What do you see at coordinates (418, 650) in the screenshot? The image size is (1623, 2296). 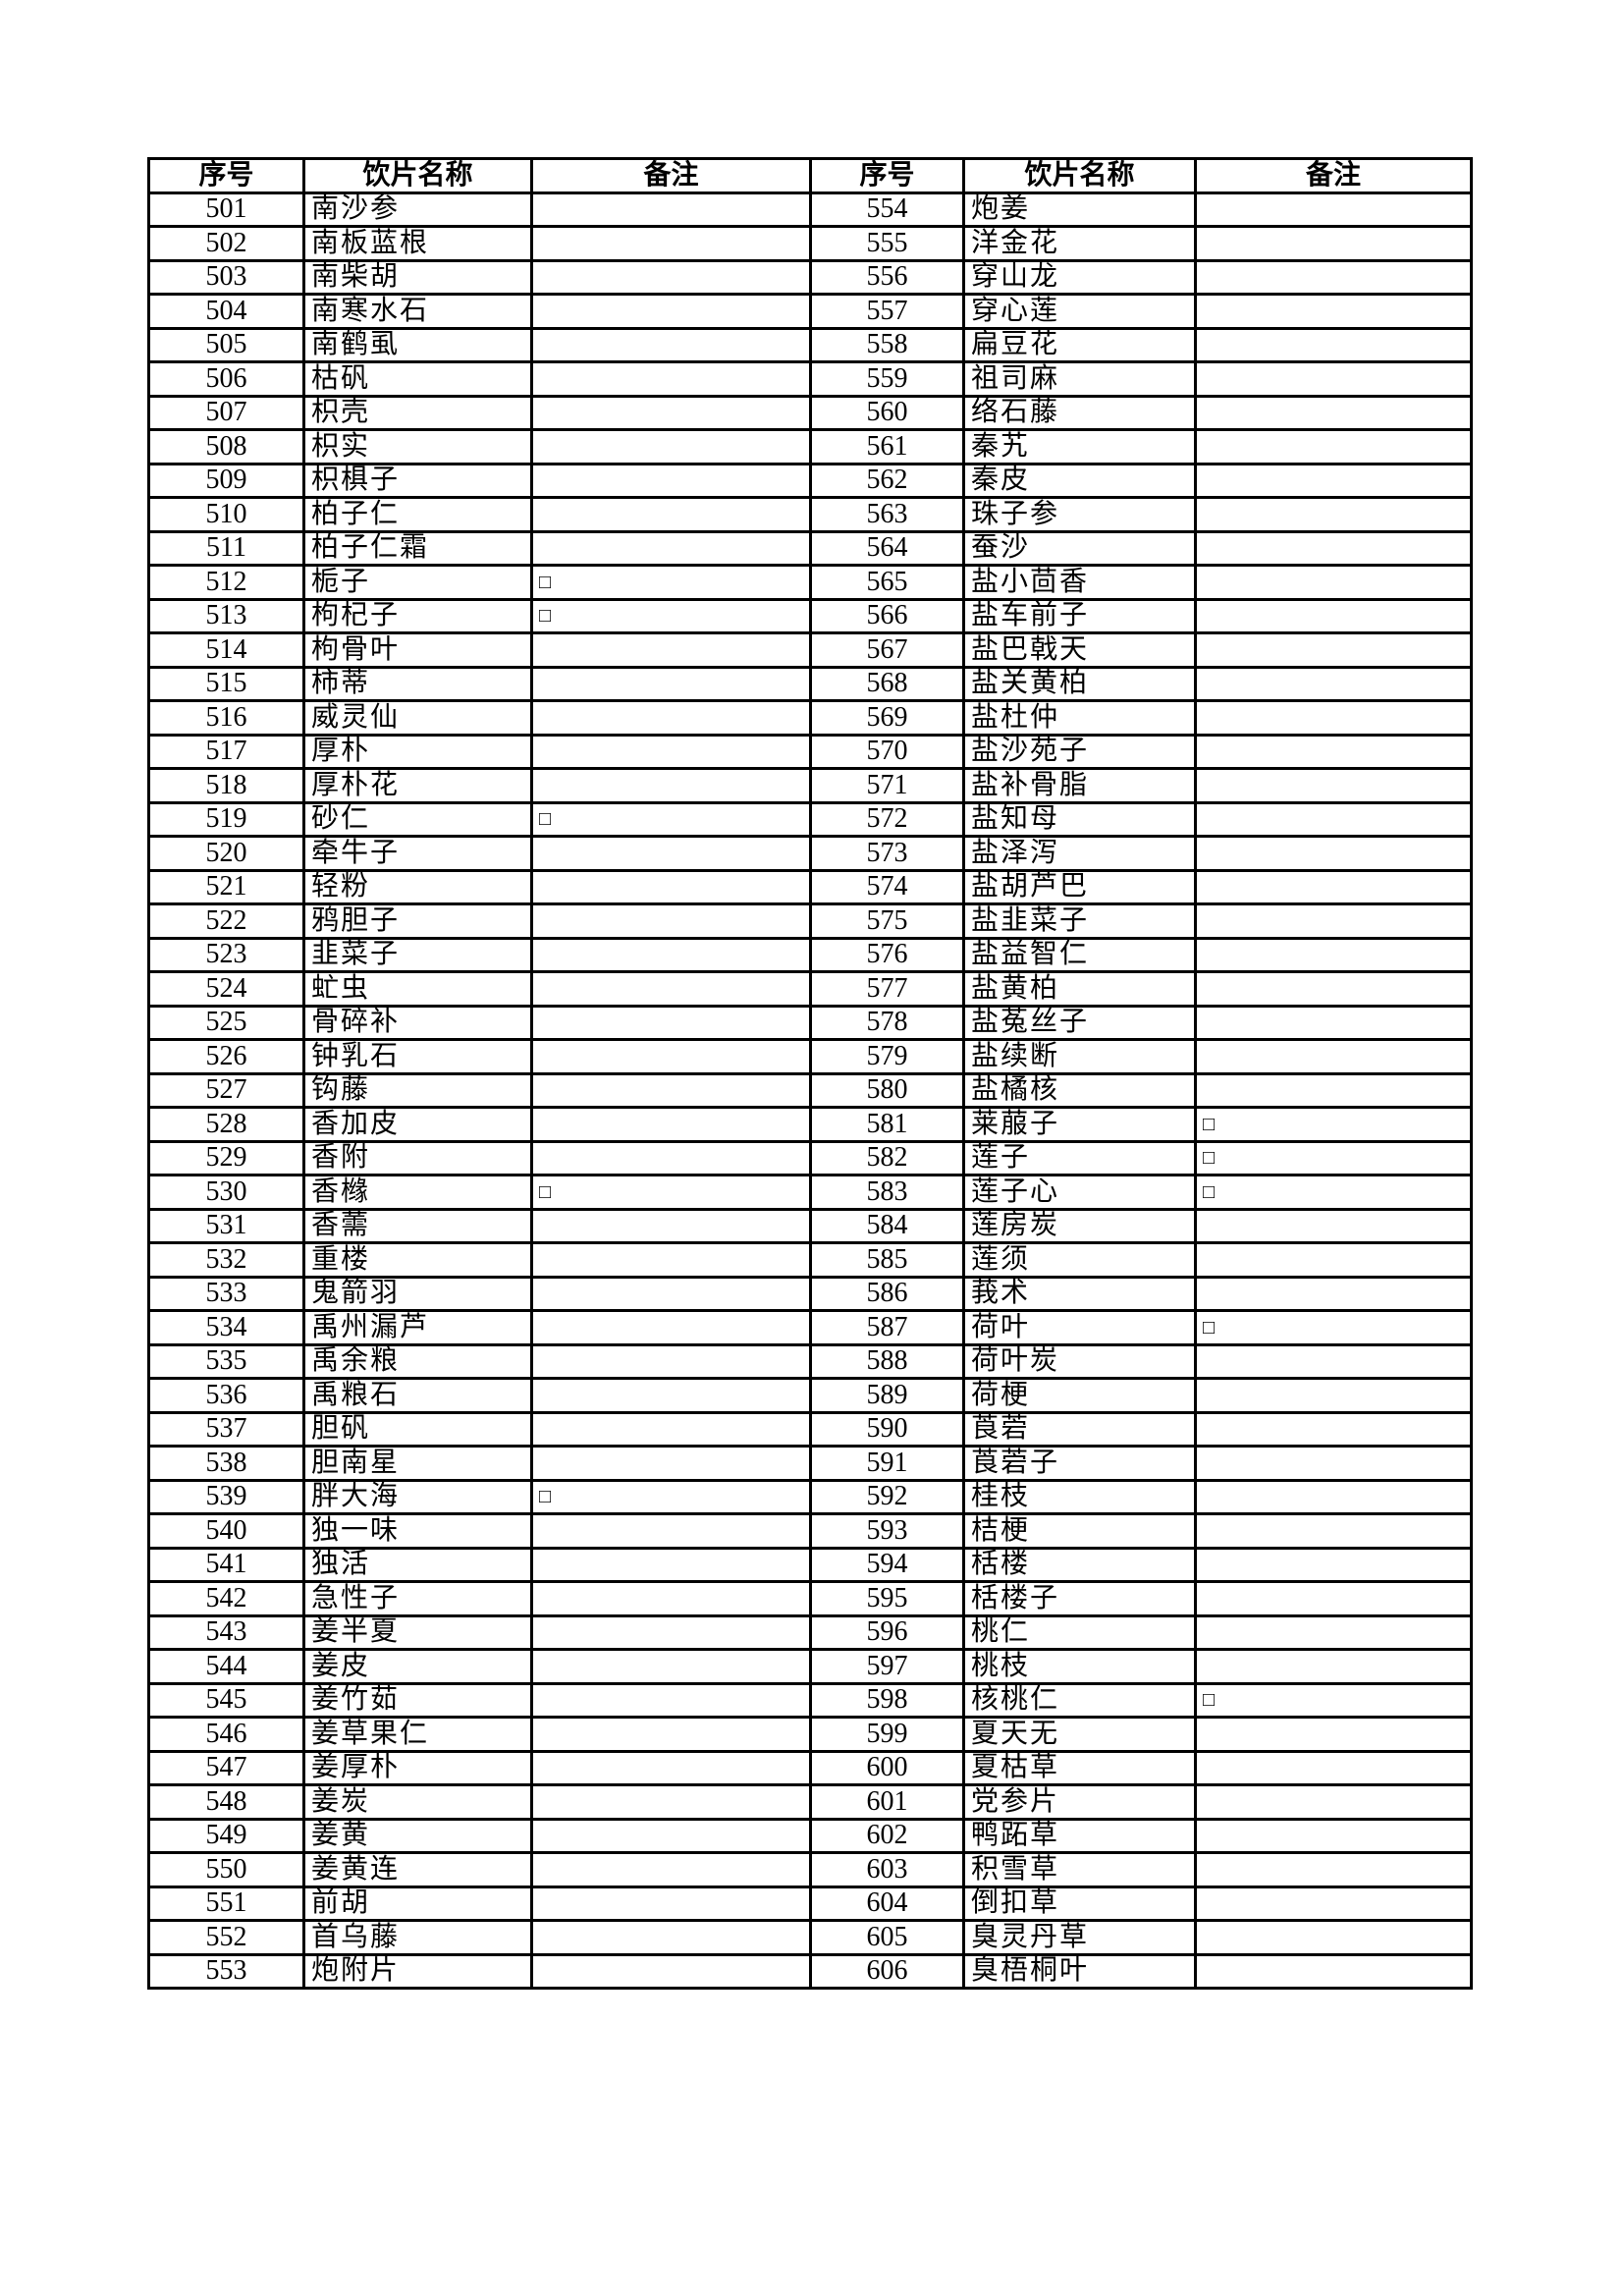 I see `piece-name-cell: 枸骨叶` at bounding box center [418, 650].